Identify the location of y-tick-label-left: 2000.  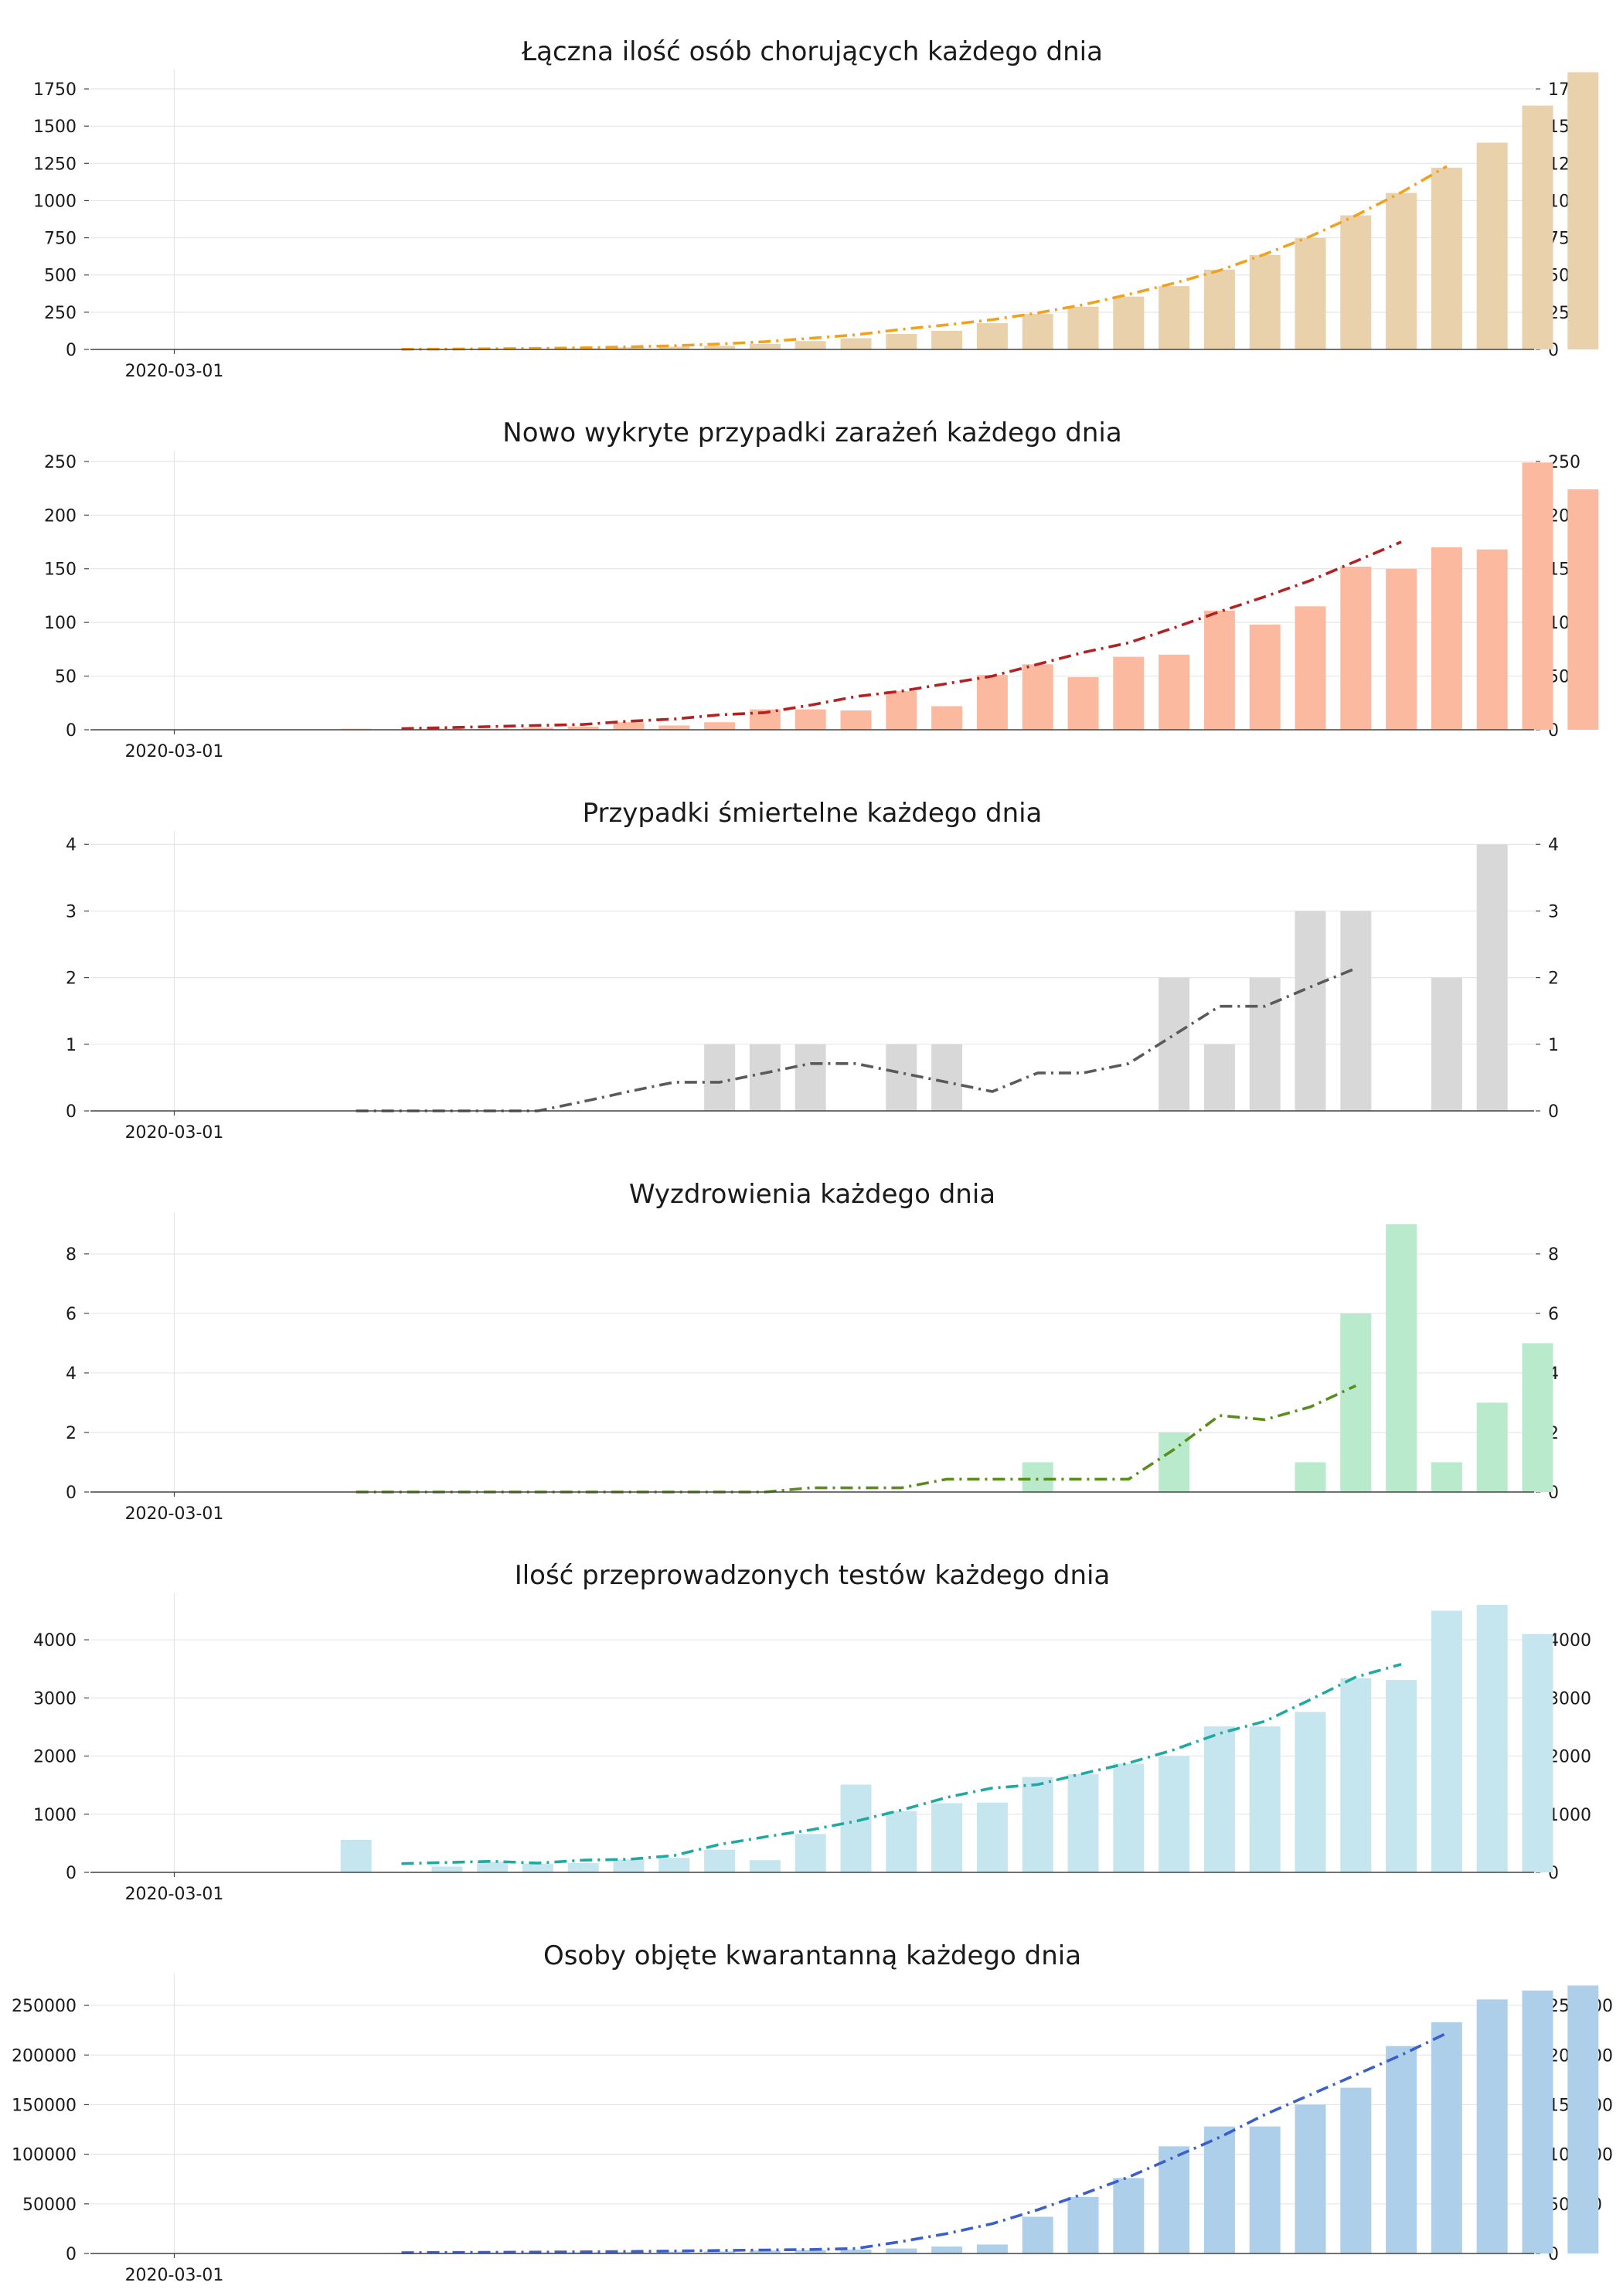
(55, 1757).